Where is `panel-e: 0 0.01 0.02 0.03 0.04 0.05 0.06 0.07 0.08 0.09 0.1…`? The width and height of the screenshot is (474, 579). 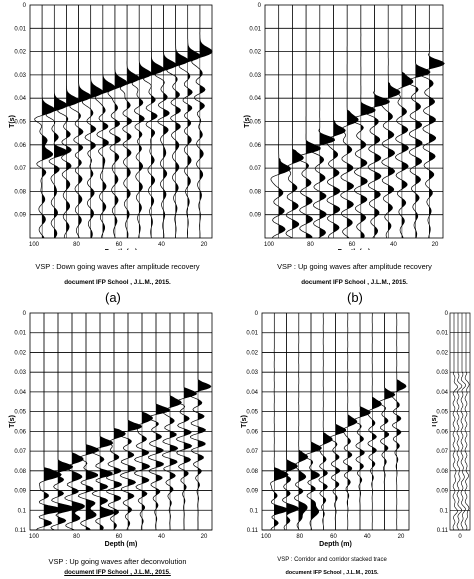
panel-e: 0 0.01 0.02 0.03 0.04 0.05 0.06 0.07 0.08 0.09 0.1… is located at coordinates (452, 442).